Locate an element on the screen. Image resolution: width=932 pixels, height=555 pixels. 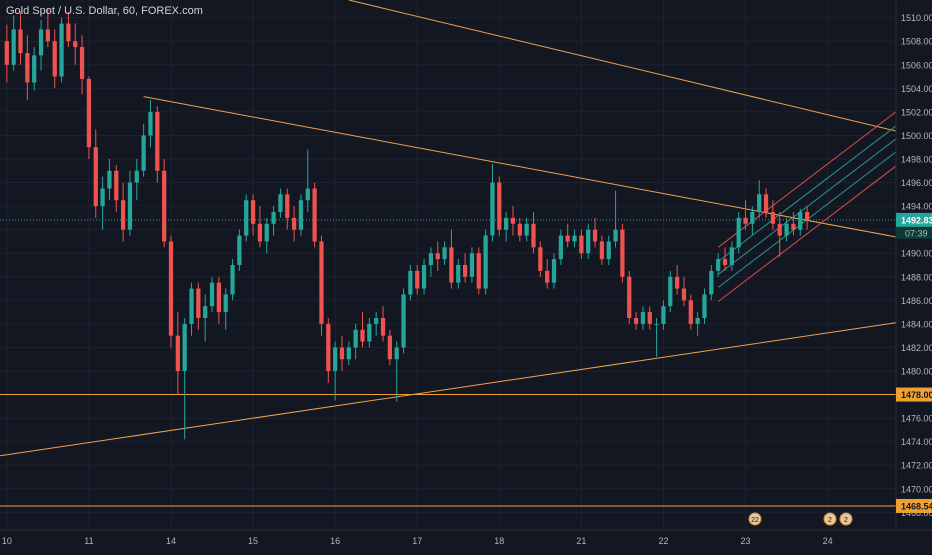
price-tick-label: 1474.00 is located at coordinates (916, 442).